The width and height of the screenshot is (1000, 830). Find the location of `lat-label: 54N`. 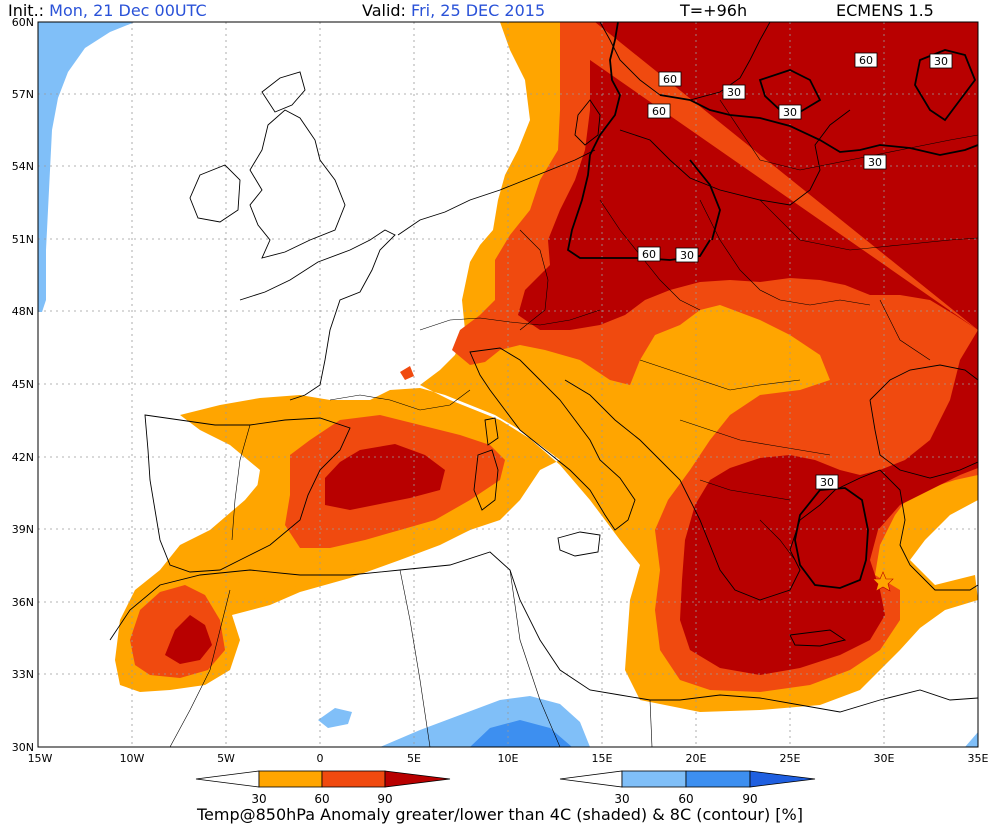

lat-label: 54N is located at coordinates (23, 166).